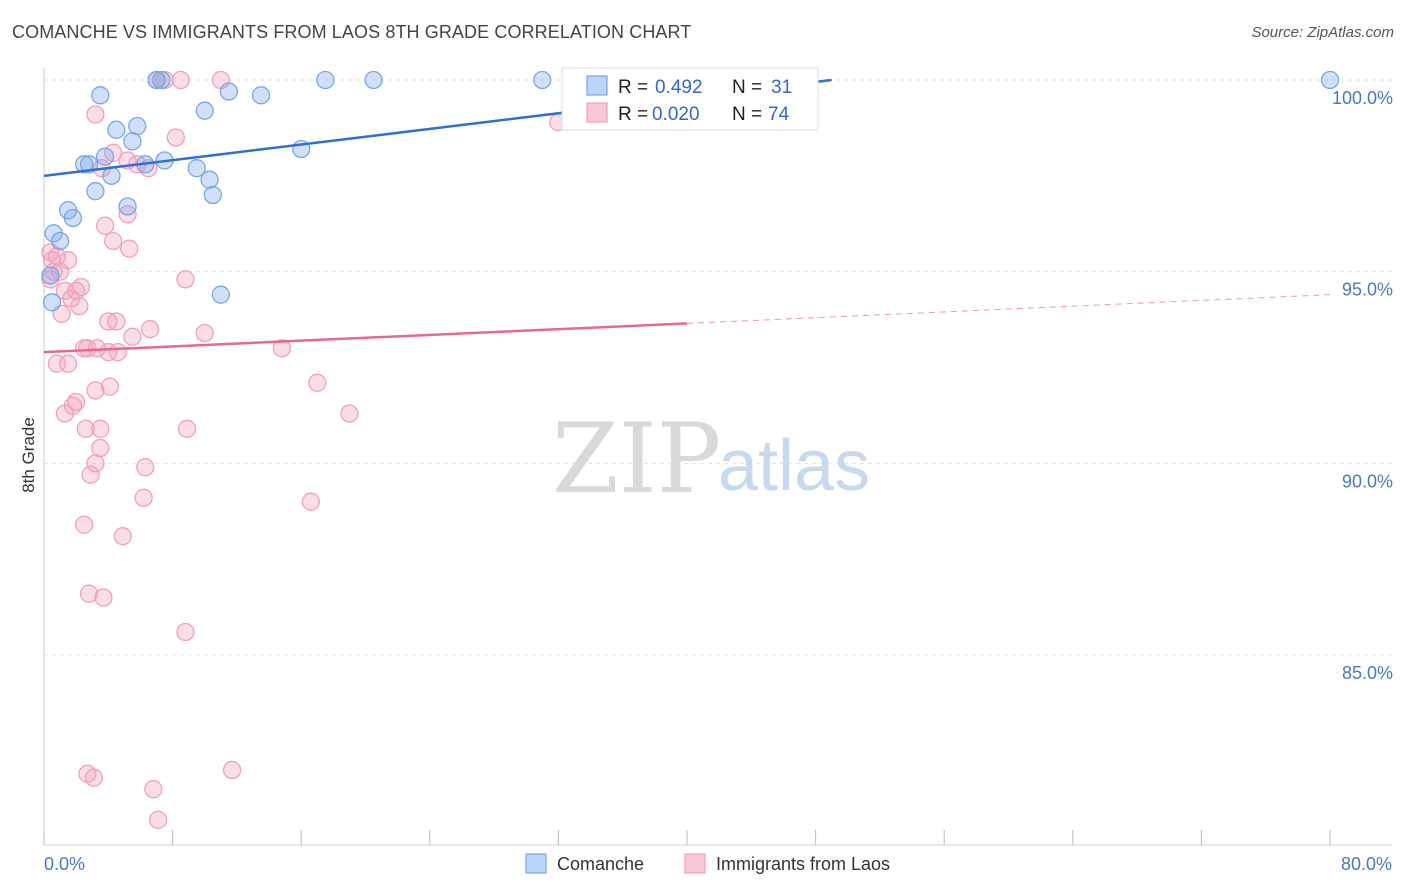 This screenshot has height=892, width=1406. Describe the element at coordinates (1008, 309) in the screenshot. I see `laos-trend-line-extension` at that location.